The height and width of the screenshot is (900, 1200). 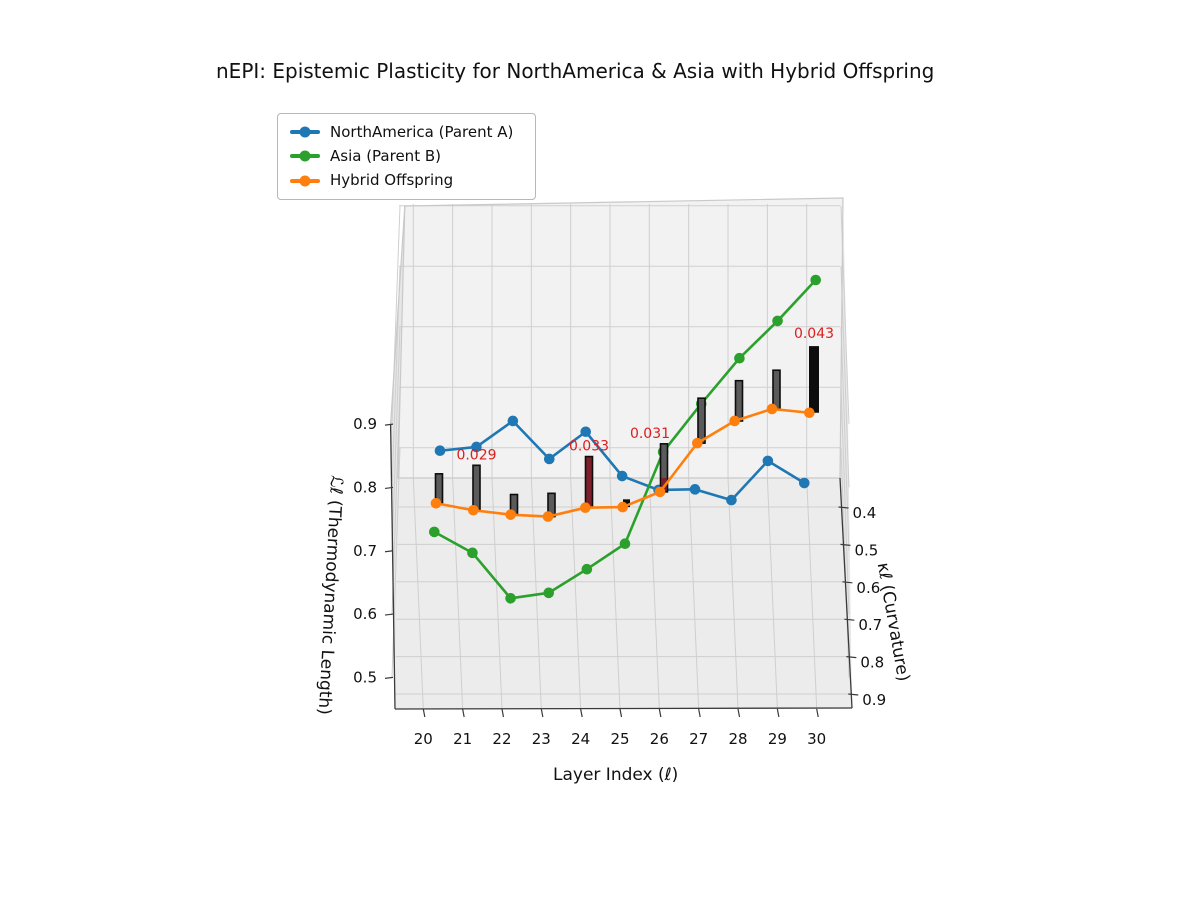 I want to click on floor-pane, so click(x=623, y=593).